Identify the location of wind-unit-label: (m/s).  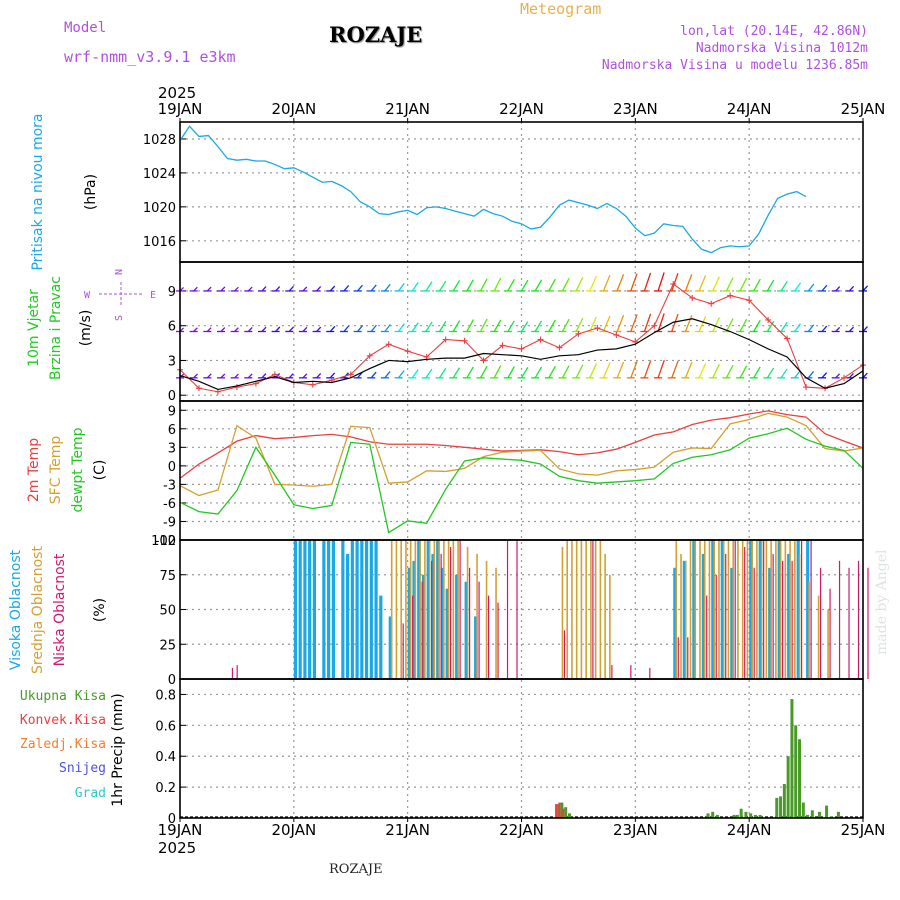
(86, 328).